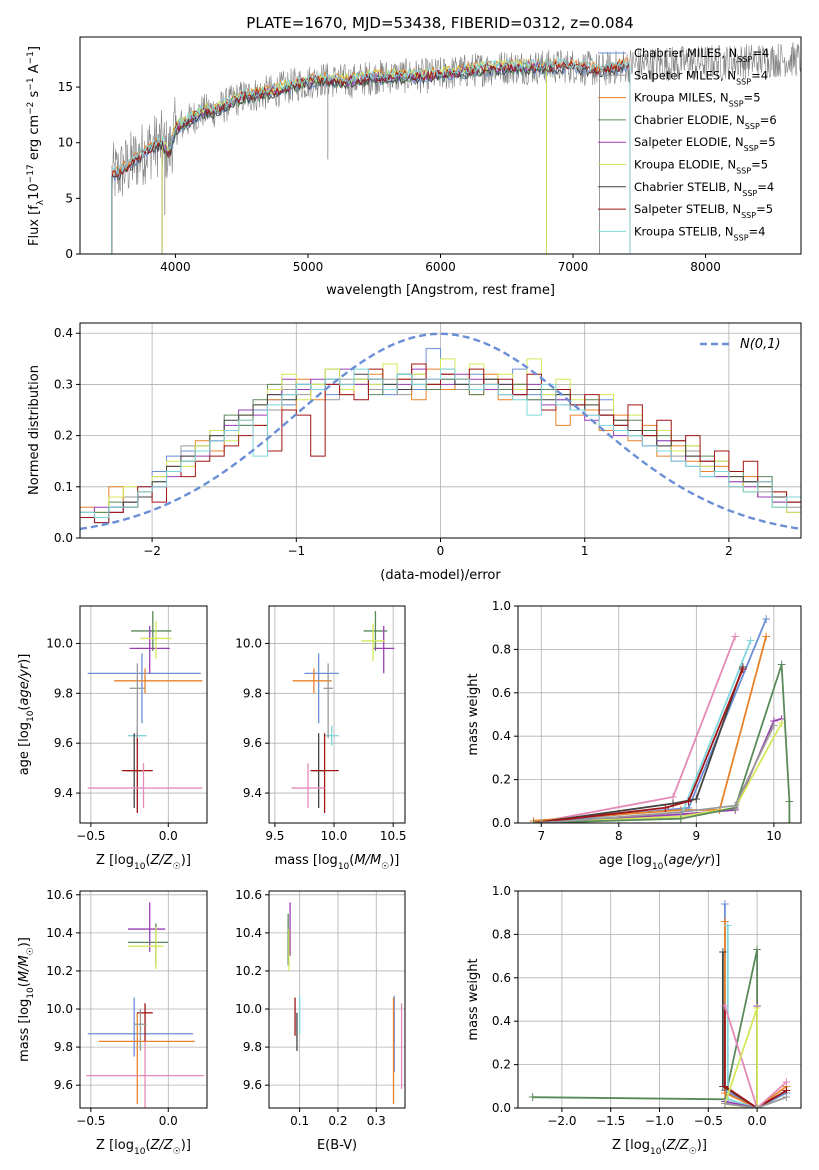  I want to click on x-tick-label: 0.0, so click(168, 1121).